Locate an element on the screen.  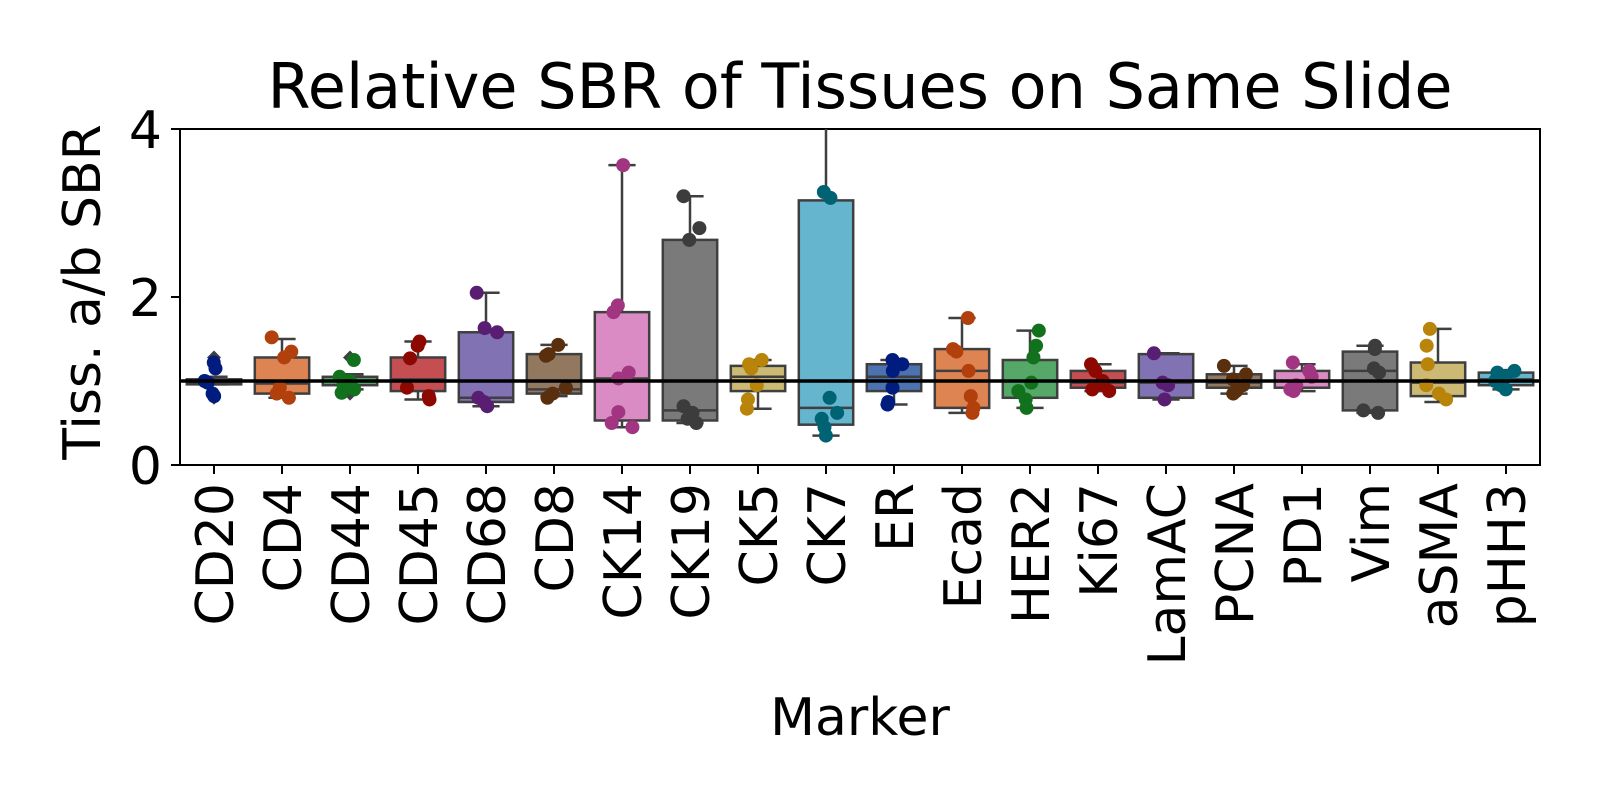
x-tick-label: CD45 is located at coordinates (420, 554).